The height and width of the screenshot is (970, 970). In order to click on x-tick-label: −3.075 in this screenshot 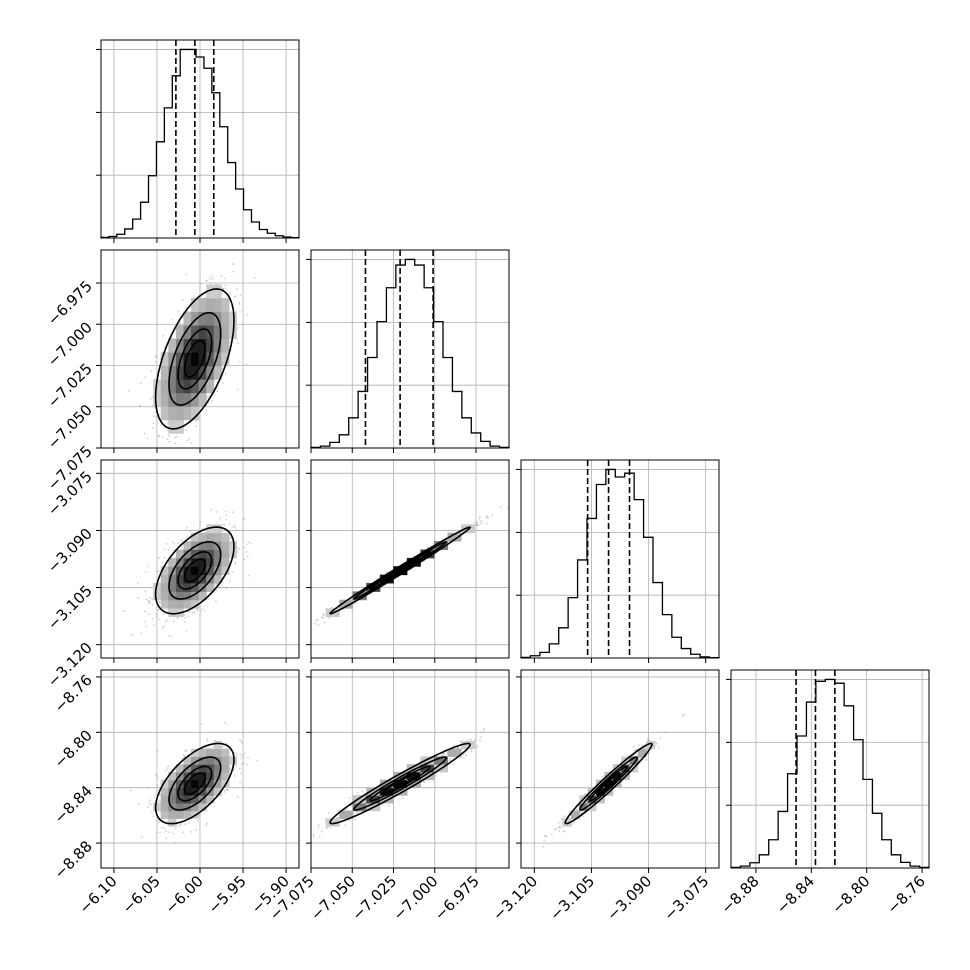, I will do `click(687, 898)`.